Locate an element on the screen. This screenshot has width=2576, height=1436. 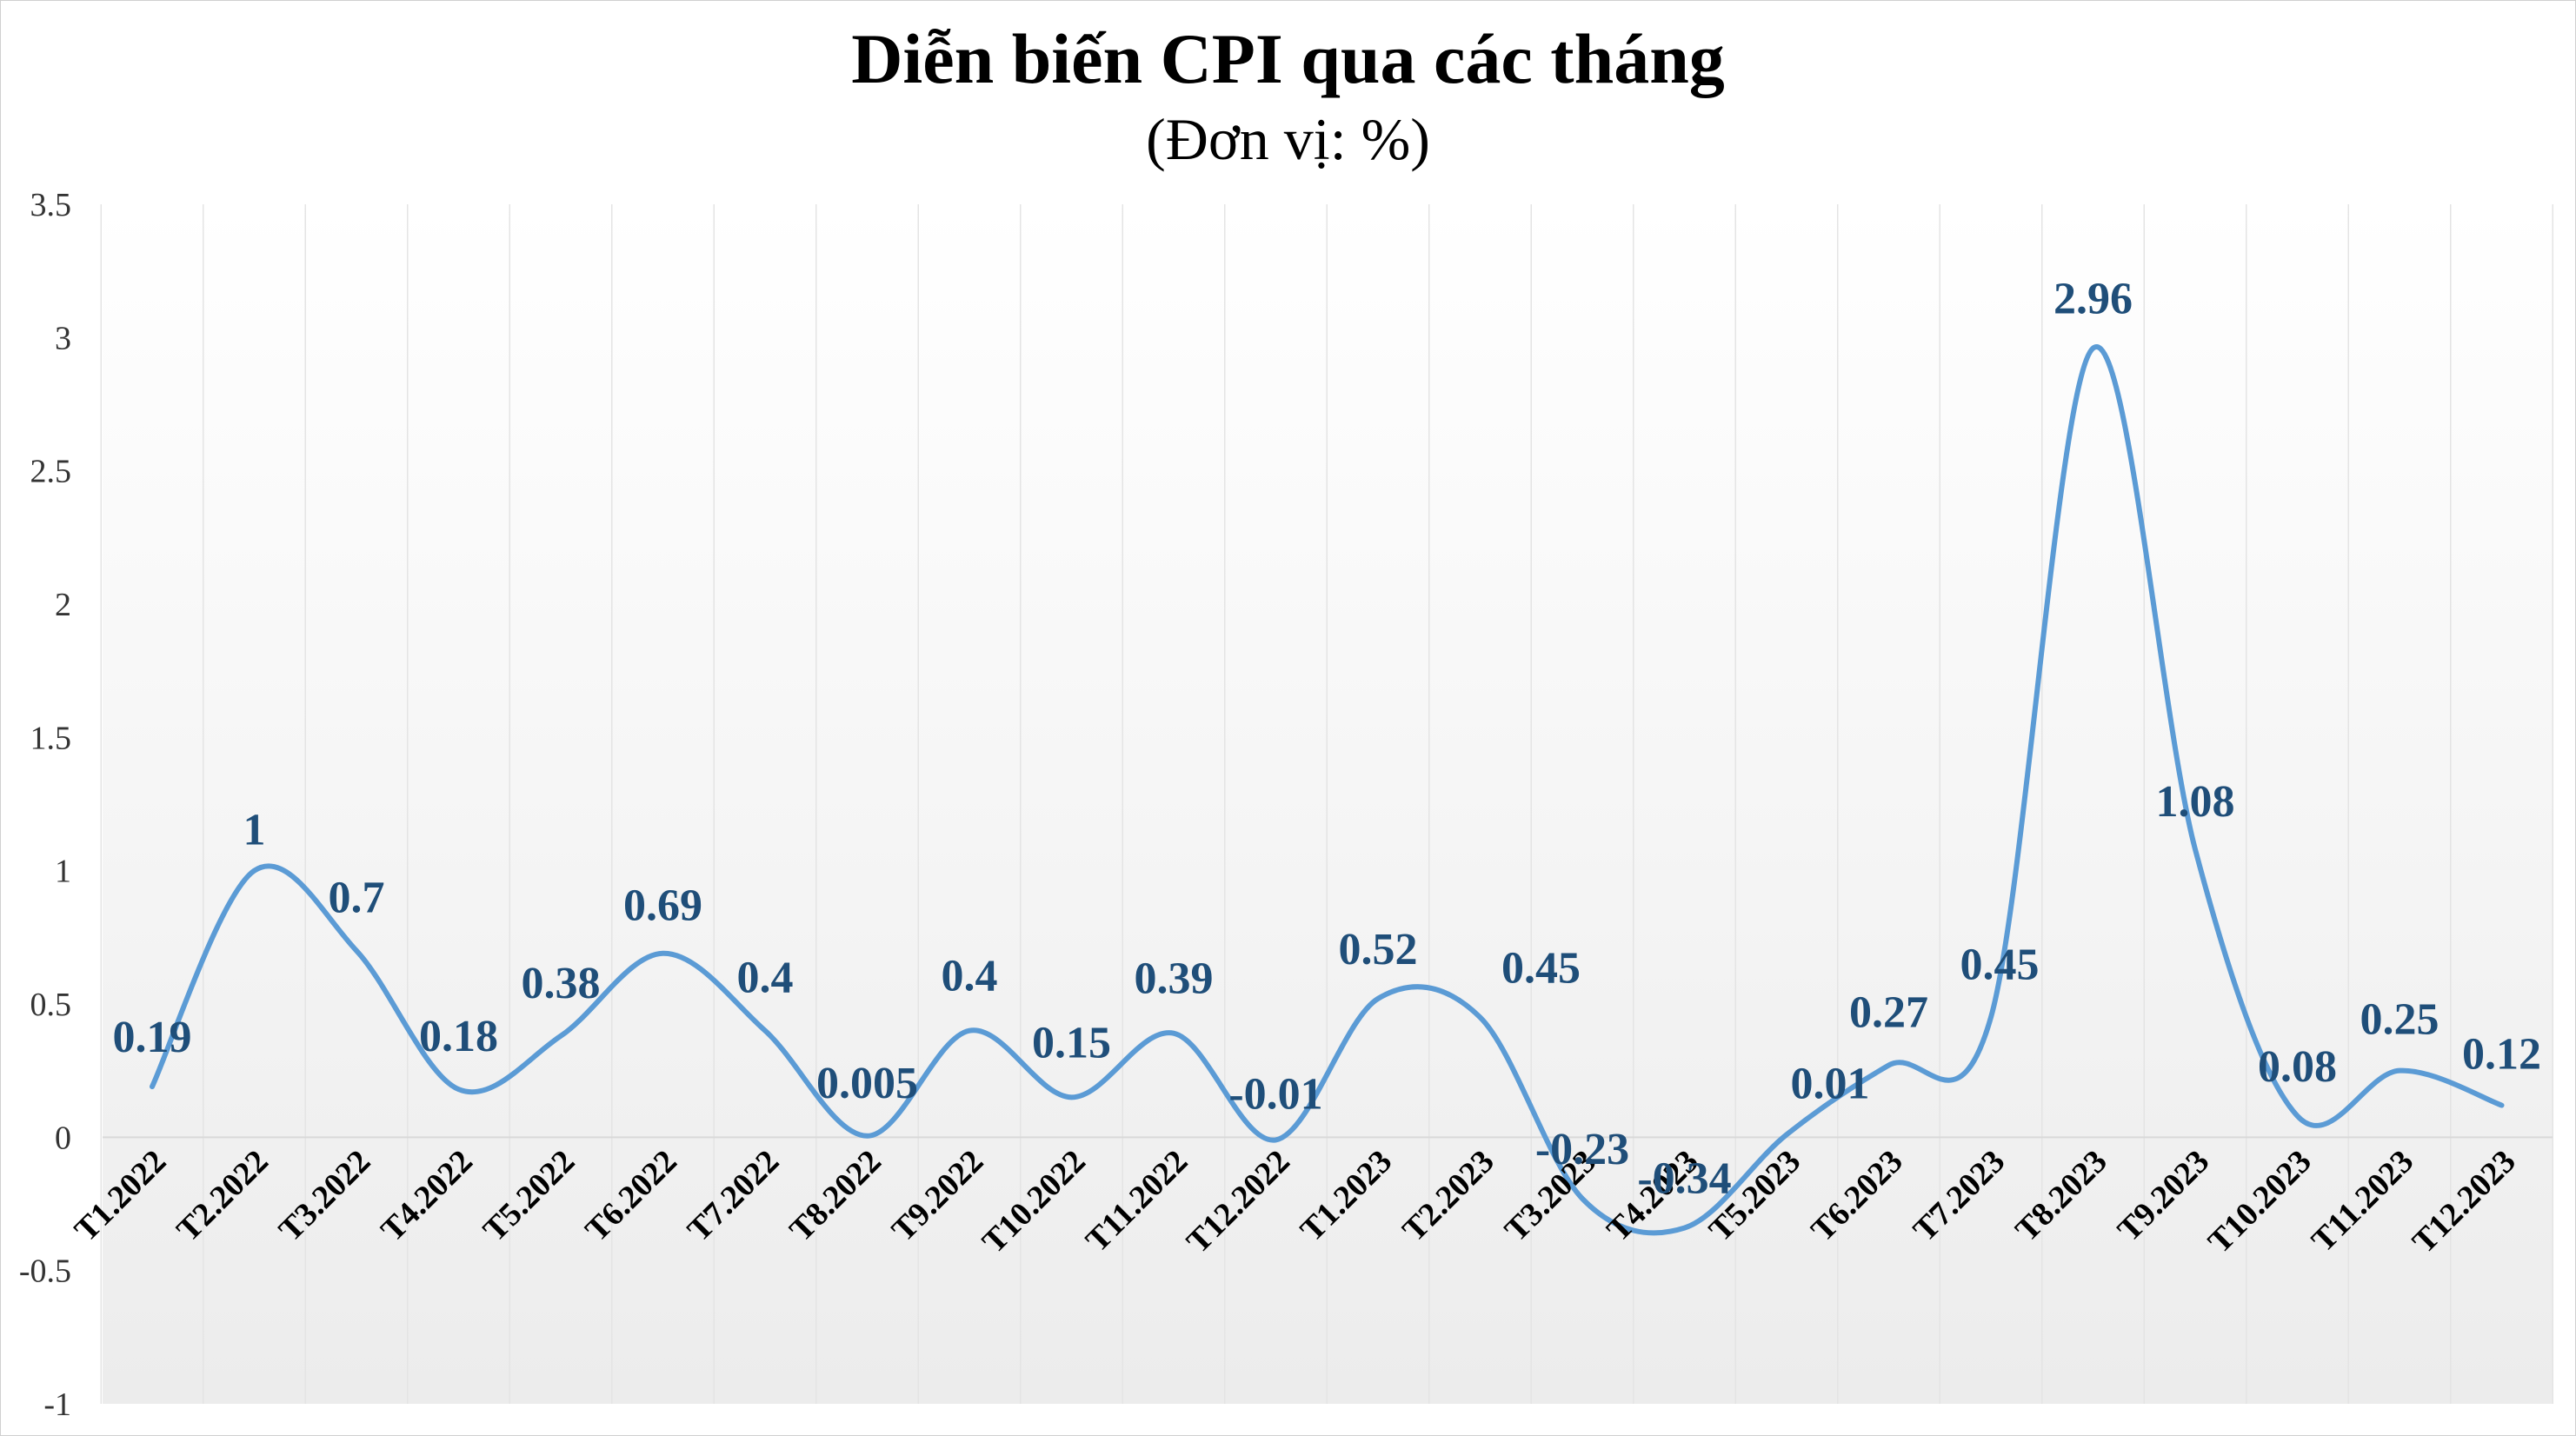
y-tick-label: 3.5 is located at coordinates (51, 205).